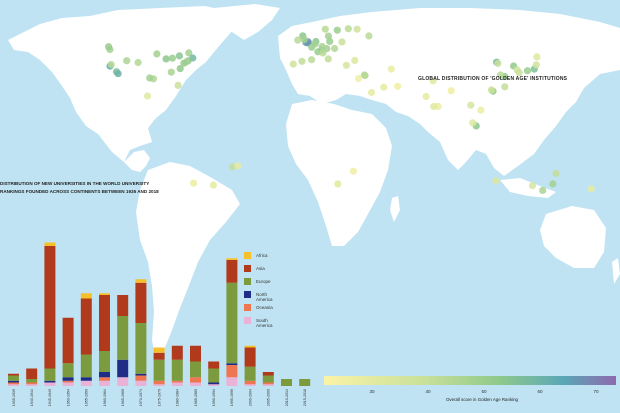  What do you see at coordinates (159, 397) in the screenshot?
I see `x-tick-label: 1975-1979` at bounding box center [159, 397].